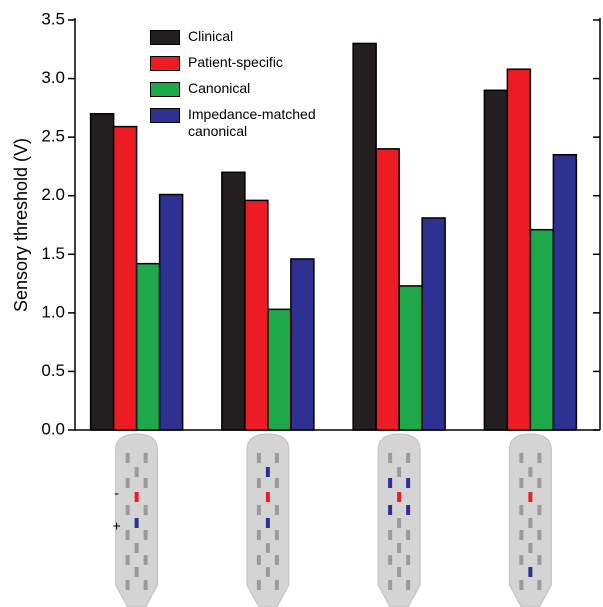 The width and height of the screenshot is (603, 607). I want to click on y-tick-label: 0.5, so click(53, 370).